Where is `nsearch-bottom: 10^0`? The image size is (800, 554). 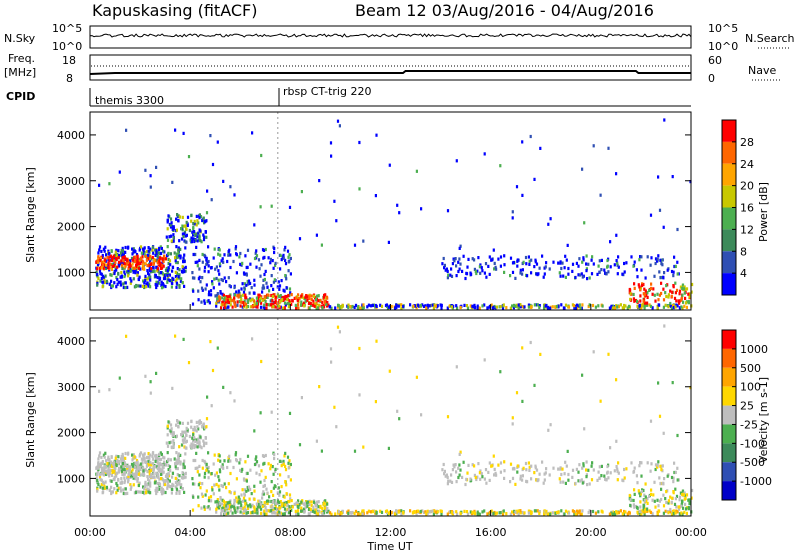 nsearch-bottom: 10^0 is located at coordinates (723, 46).